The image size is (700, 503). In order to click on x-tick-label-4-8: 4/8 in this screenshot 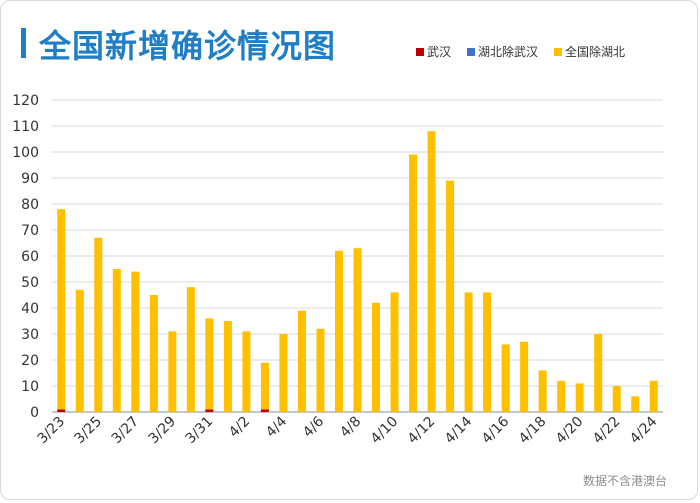, I will do `click(350, 427)`.